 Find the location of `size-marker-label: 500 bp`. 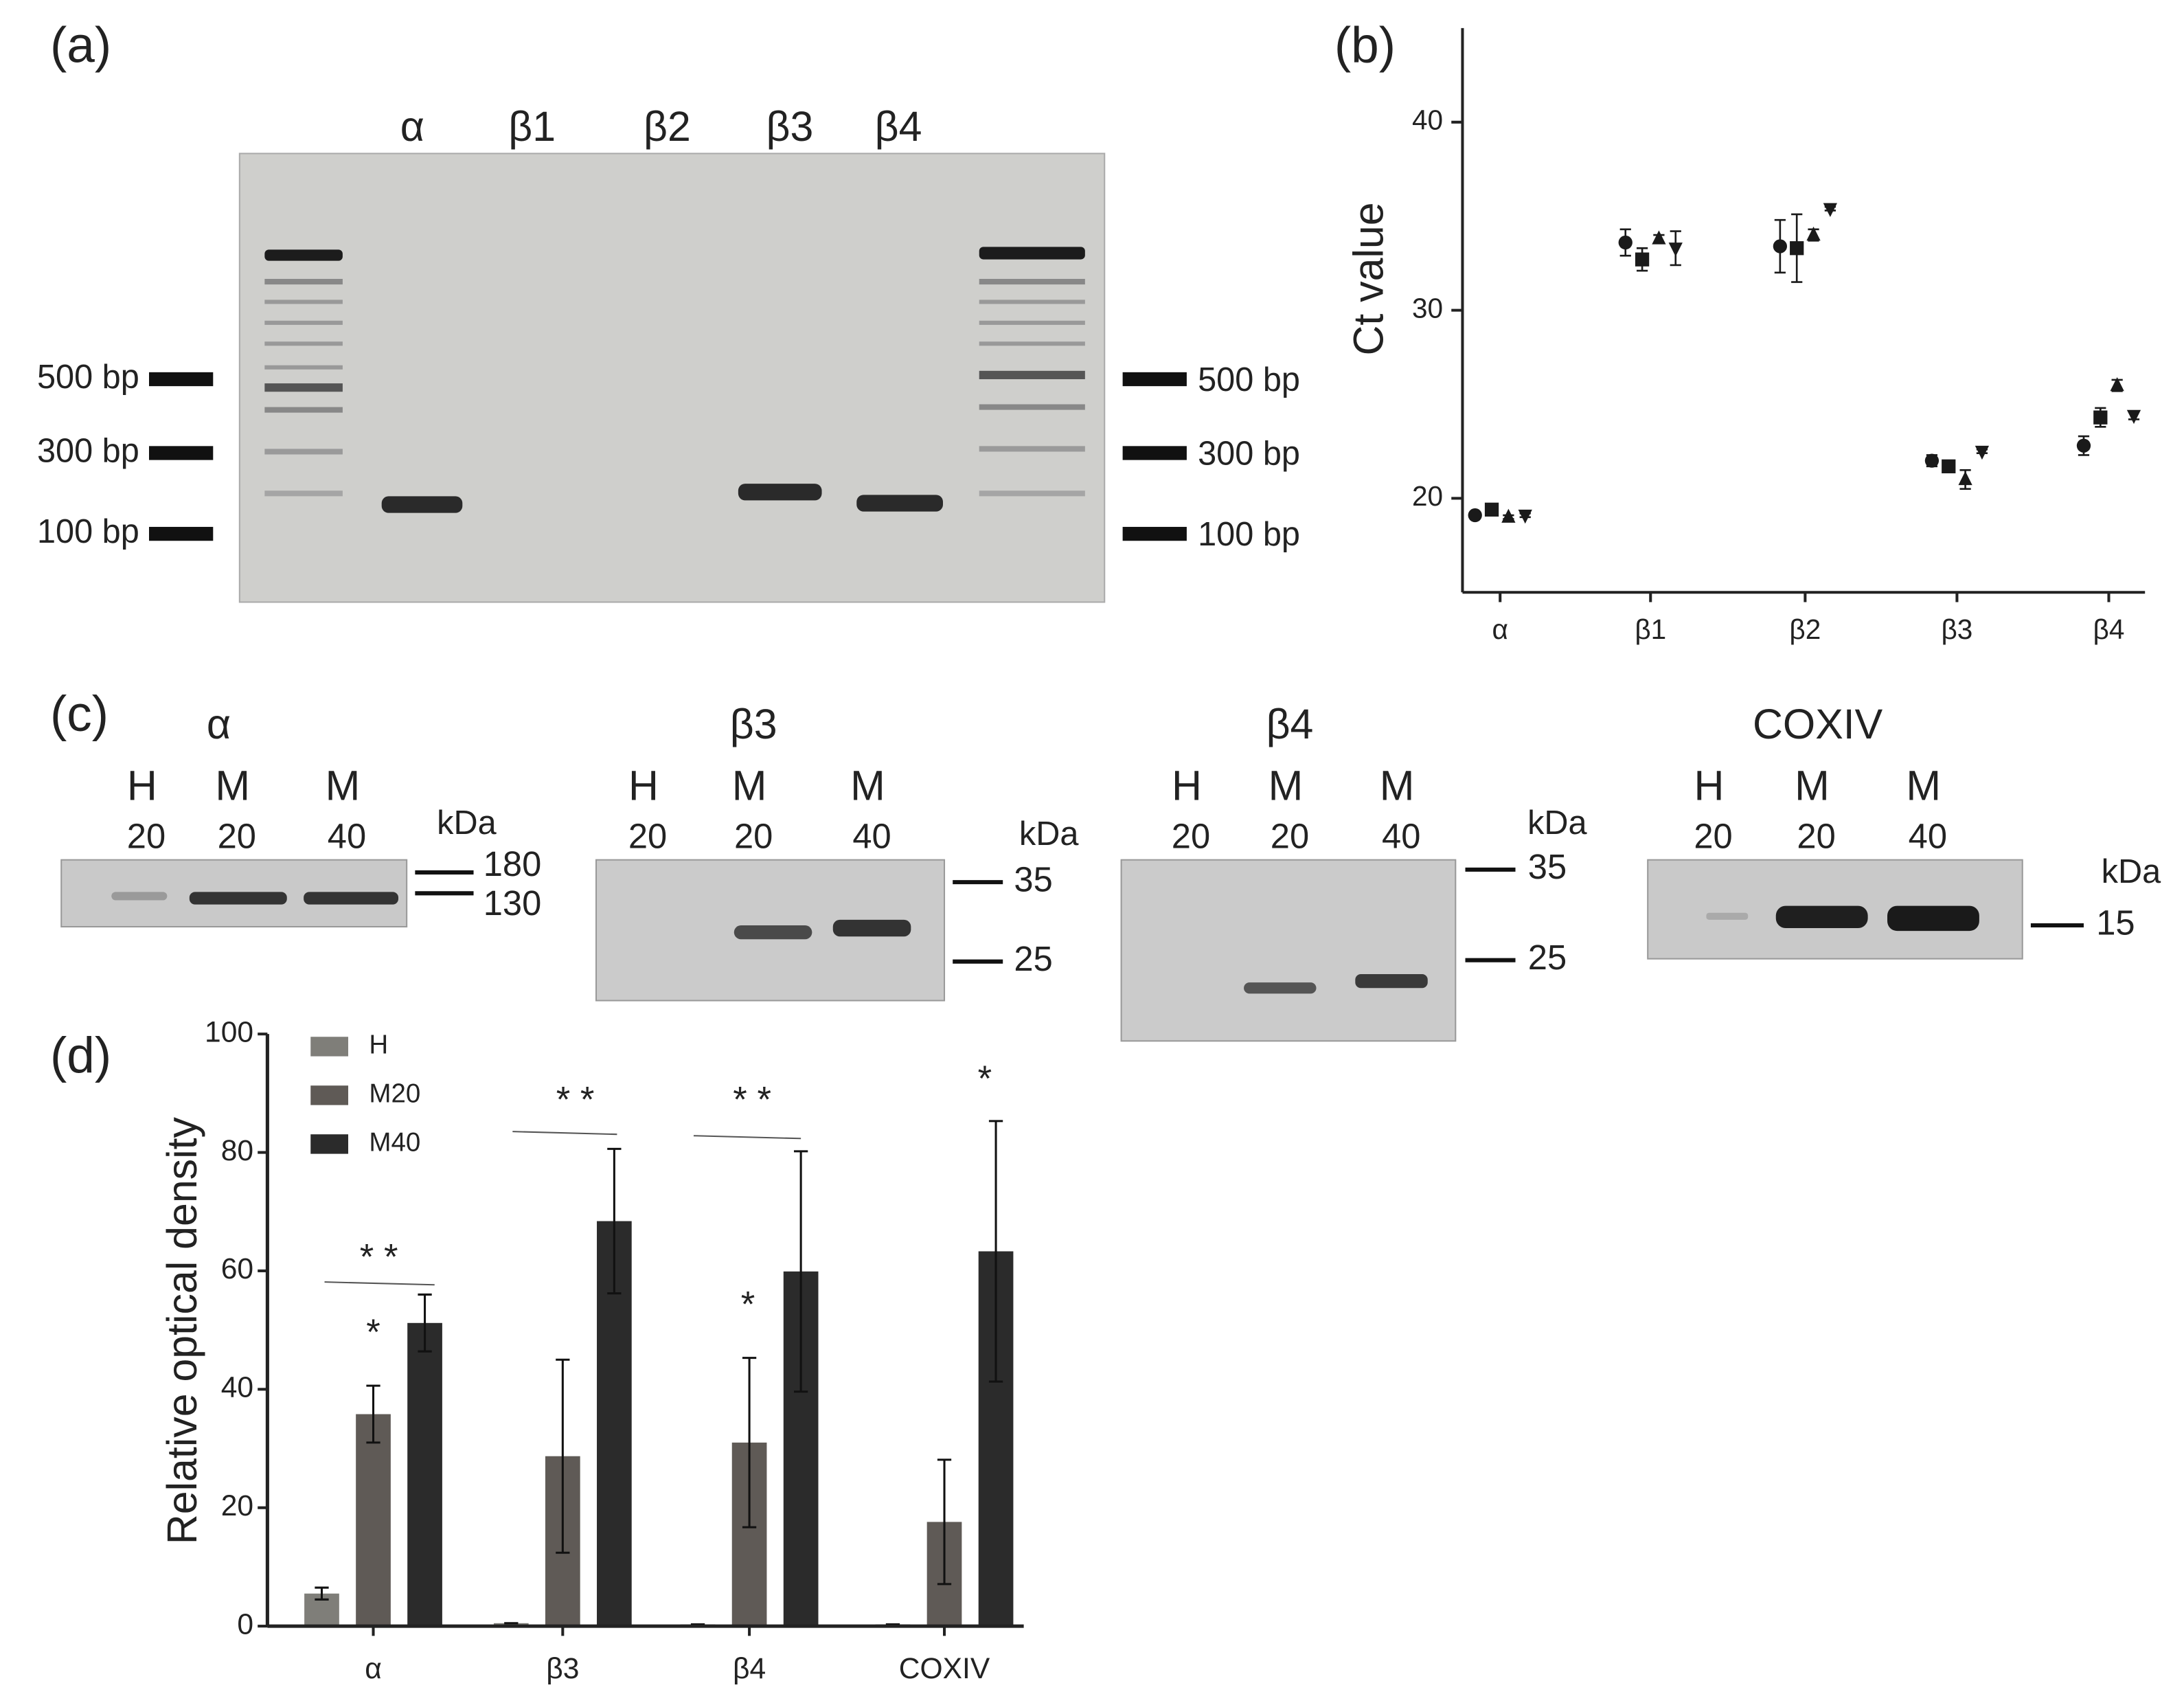

size-marker-label: 500 bp is located at coordinates (1249, 379).